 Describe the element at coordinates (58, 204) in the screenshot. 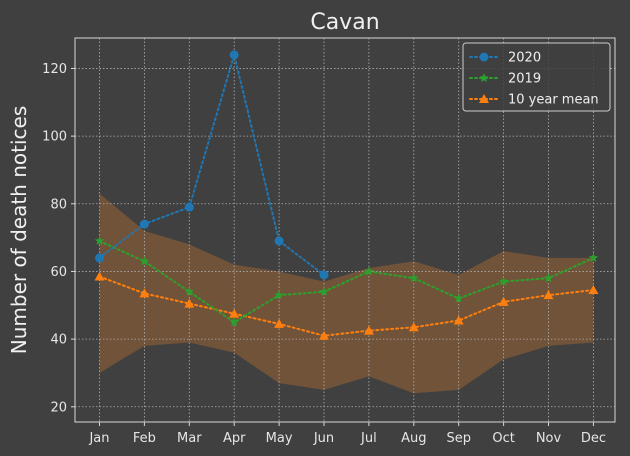

I see `y-tick-label: 80` at that location.